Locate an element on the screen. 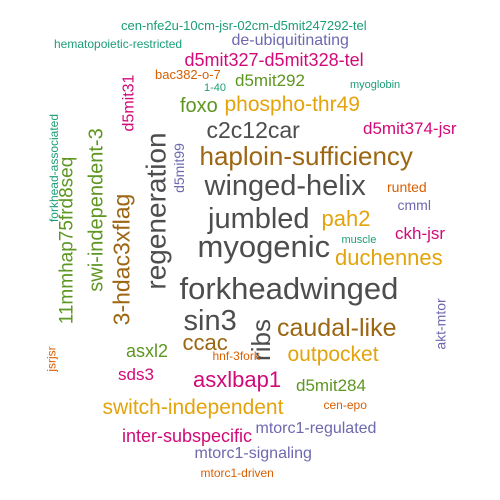  word-inter-subspecific: inter-subspecific is located at coordinates (187, 436).